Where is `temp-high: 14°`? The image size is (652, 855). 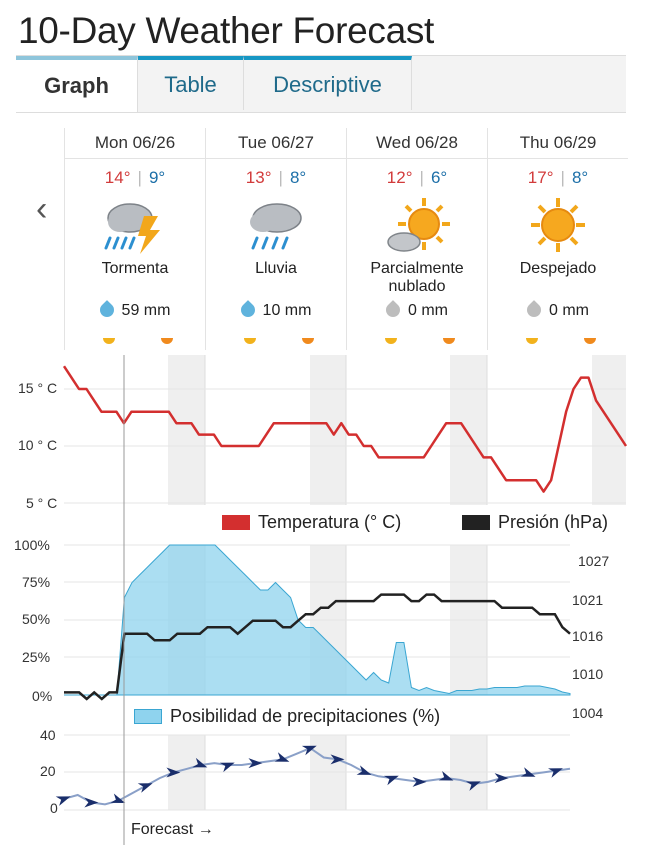 temp-high: 14° is located at coordinates (117, 177).